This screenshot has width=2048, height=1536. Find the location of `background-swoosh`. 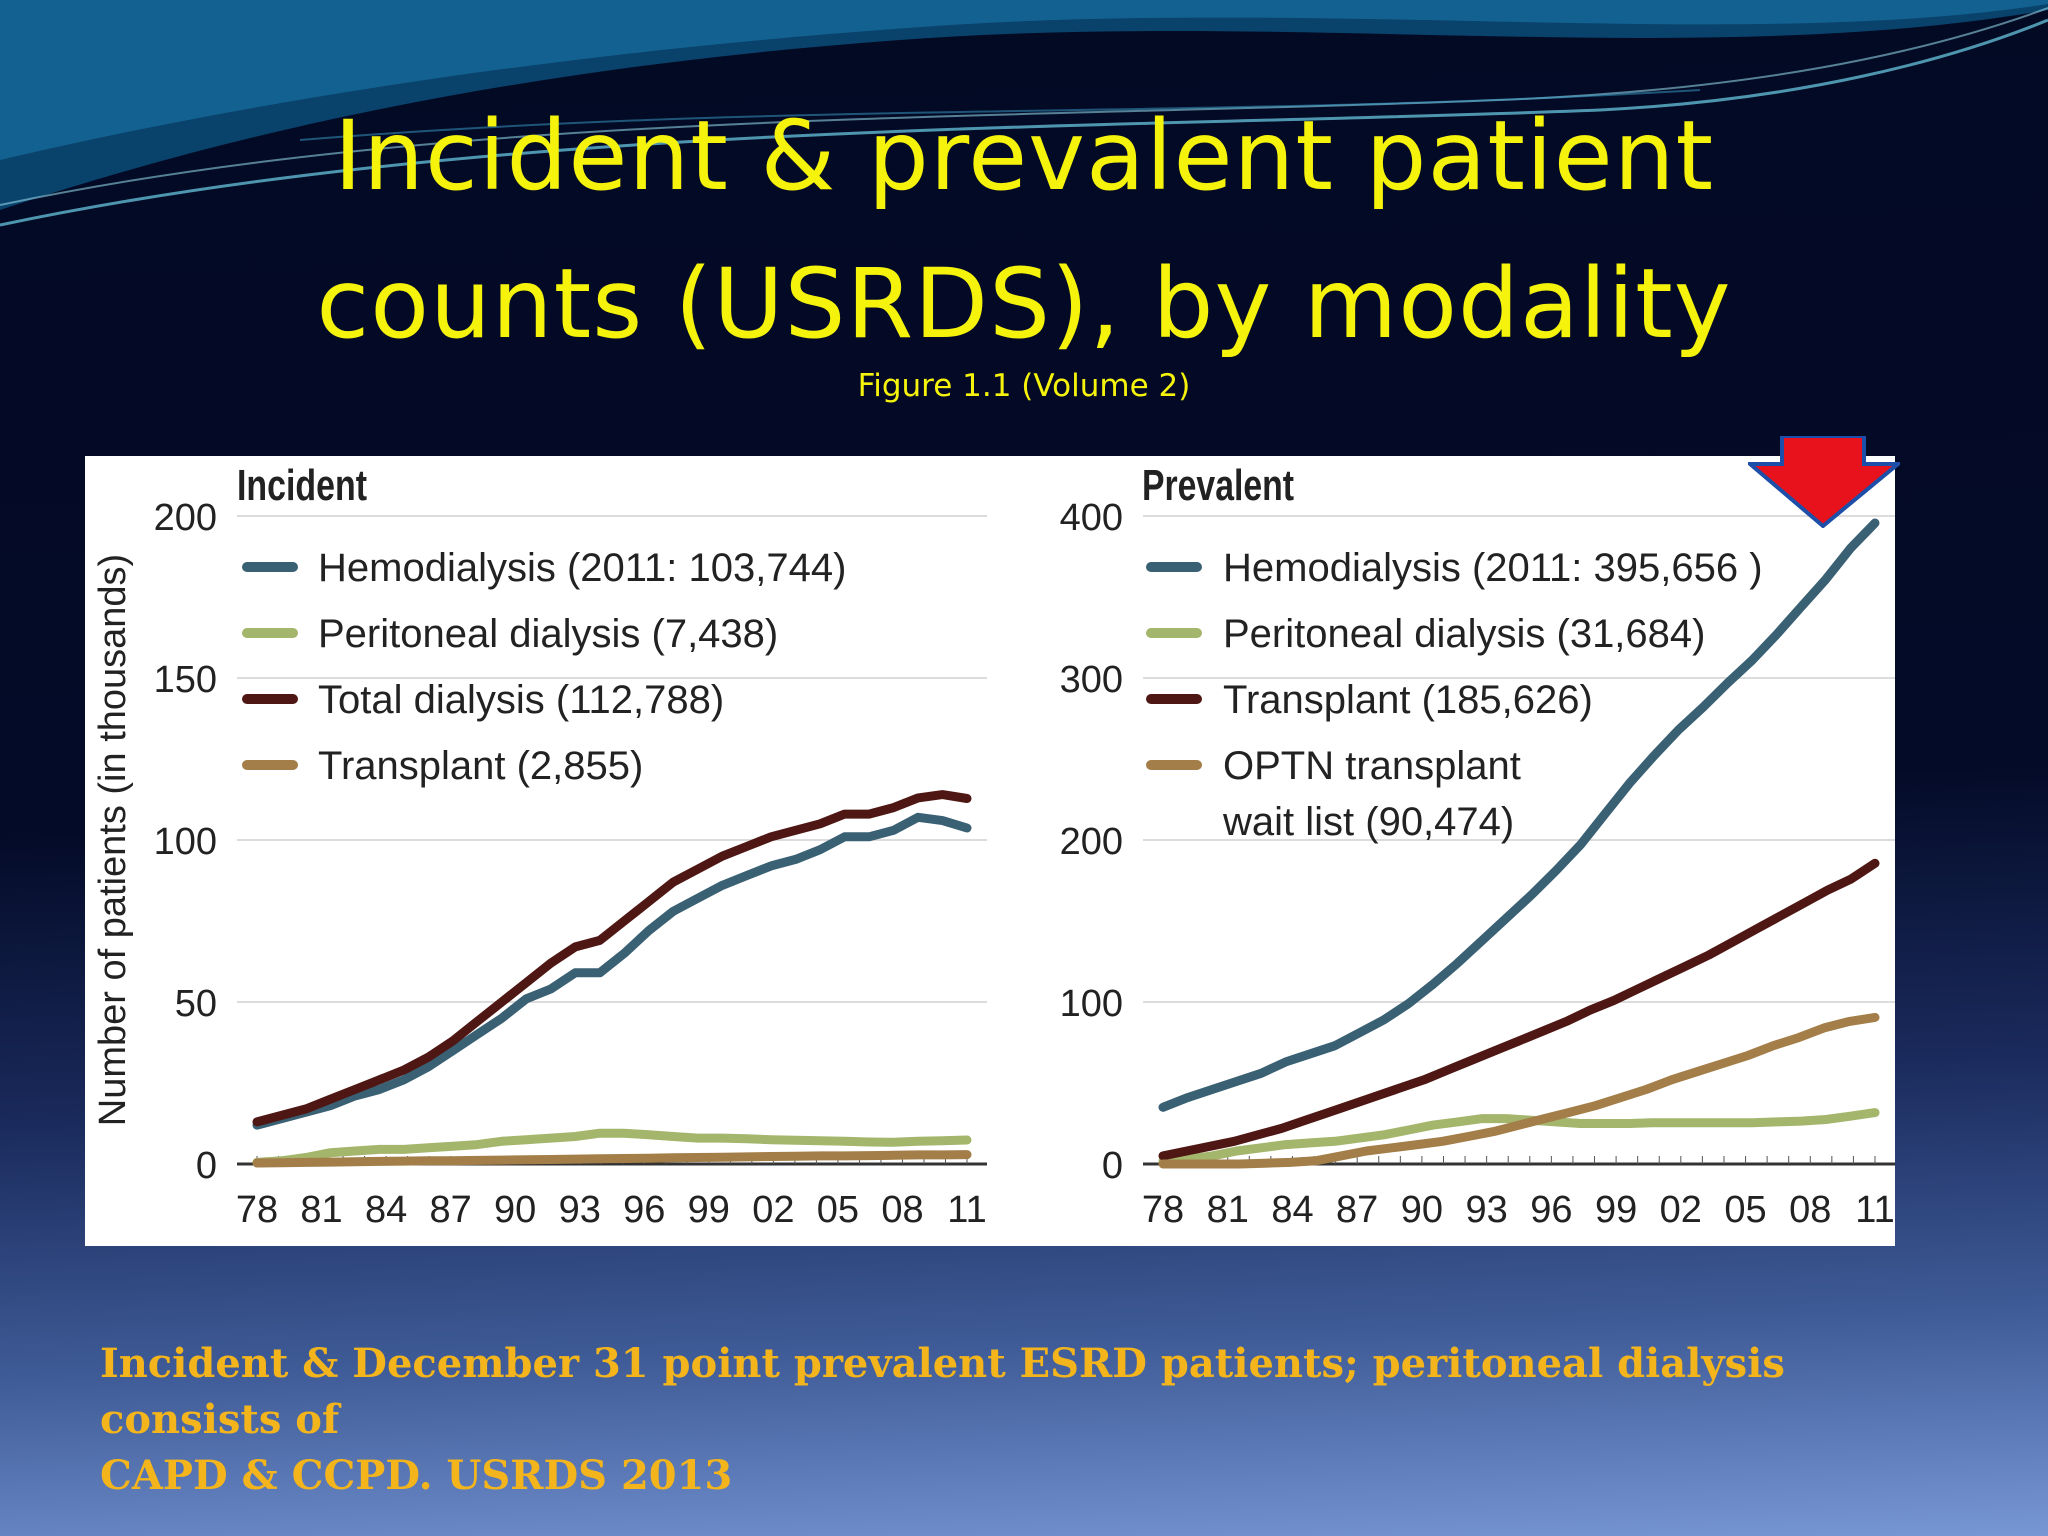

background-swoosh is located at coordinates (1024, 113).